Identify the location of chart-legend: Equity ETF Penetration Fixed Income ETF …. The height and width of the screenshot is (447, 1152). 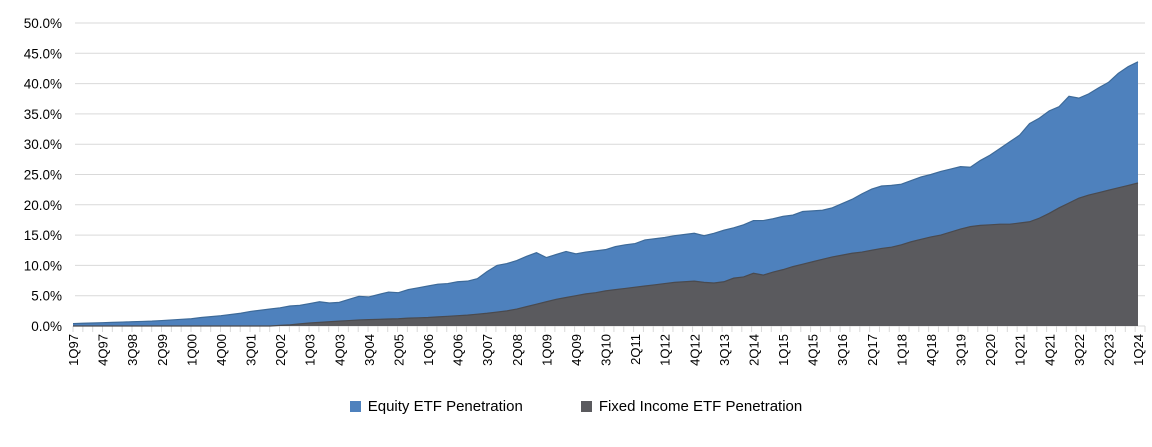
(576, 406).